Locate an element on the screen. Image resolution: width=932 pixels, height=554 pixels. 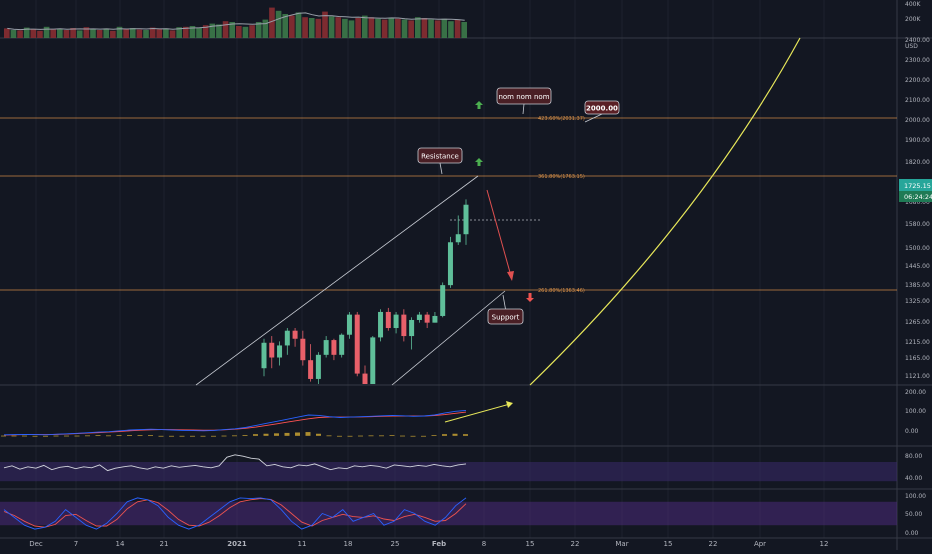
x-tick-label: 15 is located at coordinates (530, 544).